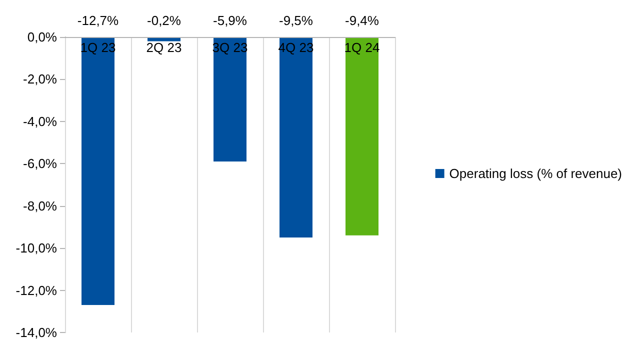  What do you see at coordinates (40, 79) in the screenshot?
I see `y-tick-label: -2,0%` at bounding box center [40, 79].